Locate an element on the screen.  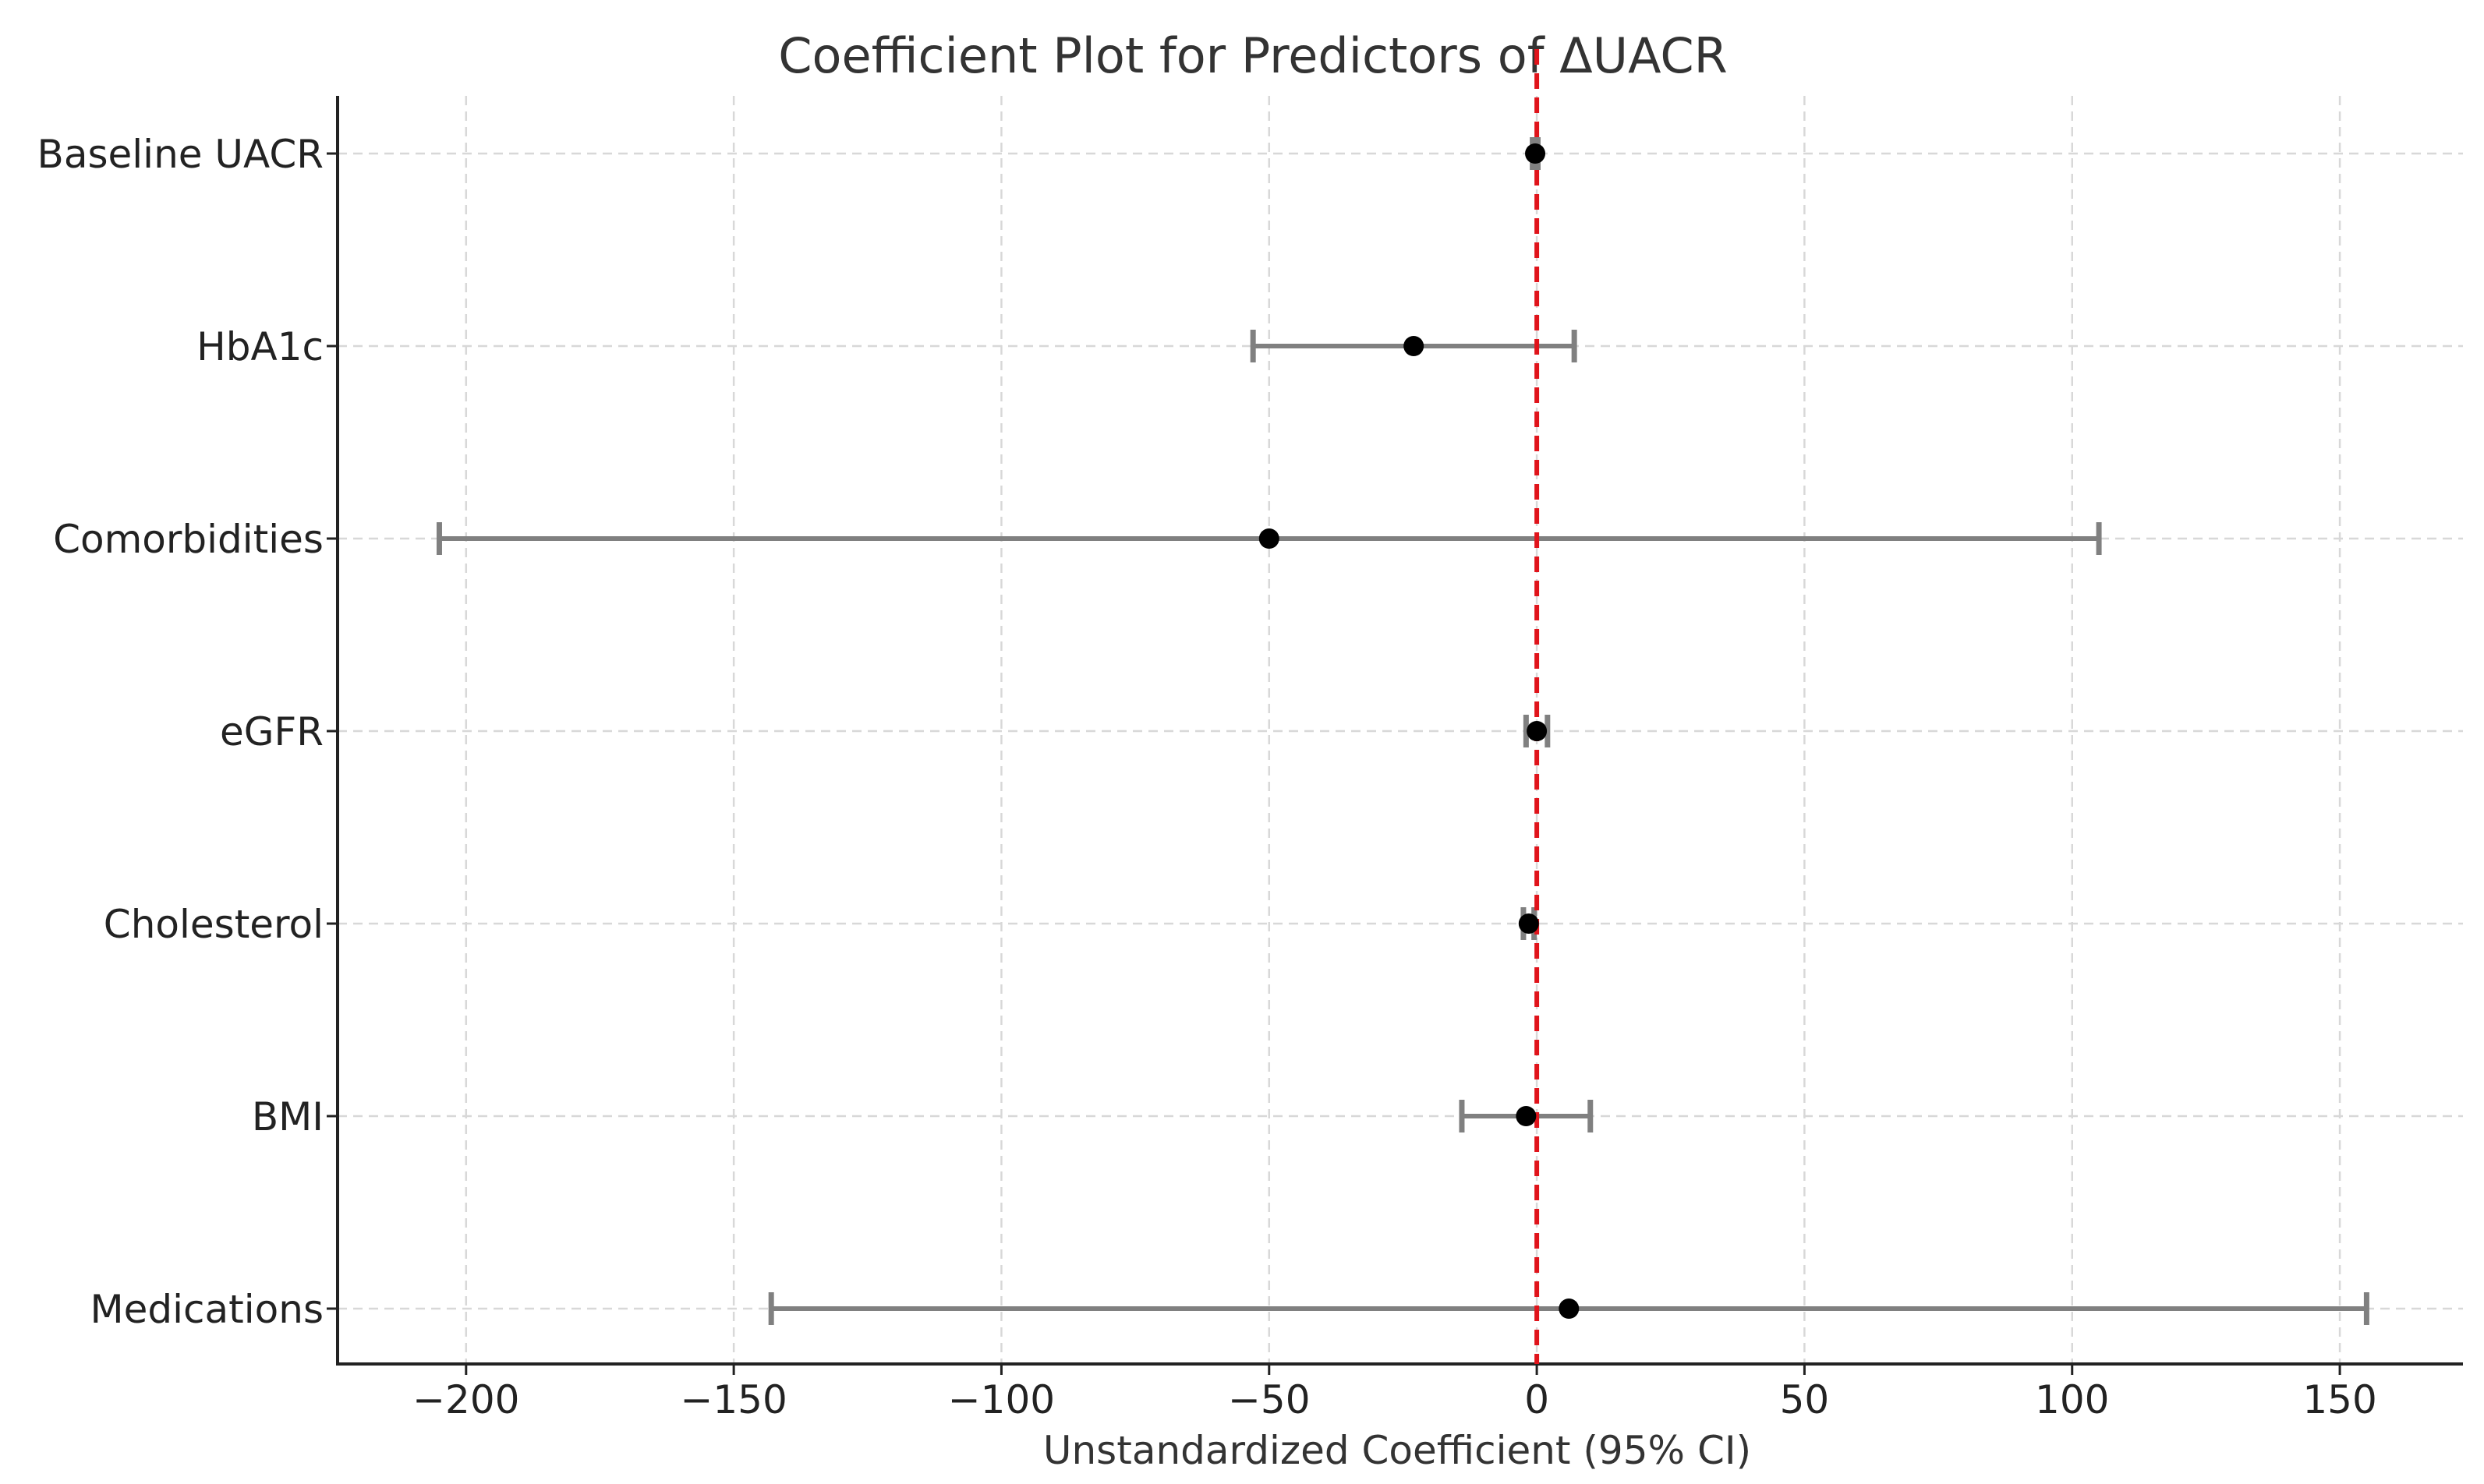
y-tick-label: HbA1c is located at coordinates (260, 346).